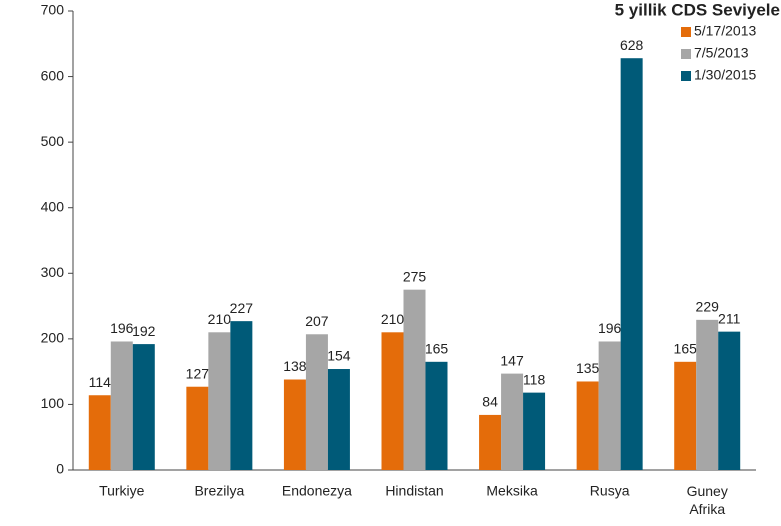 The width and height of the screenshot is (781, 526). I want to click on y-tick-label: 600, so click(53, 75).